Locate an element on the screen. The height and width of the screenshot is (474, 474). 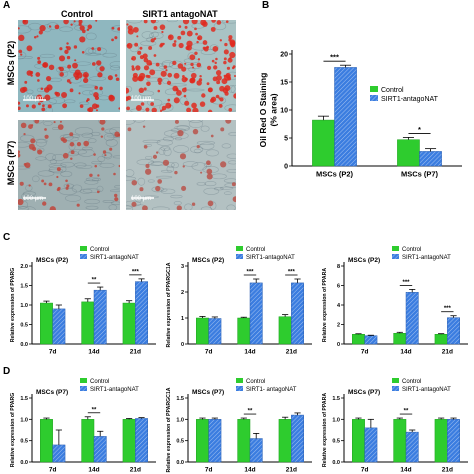
y-axis-label: Relative expression of PPARG is located at coordinates (13, 430).